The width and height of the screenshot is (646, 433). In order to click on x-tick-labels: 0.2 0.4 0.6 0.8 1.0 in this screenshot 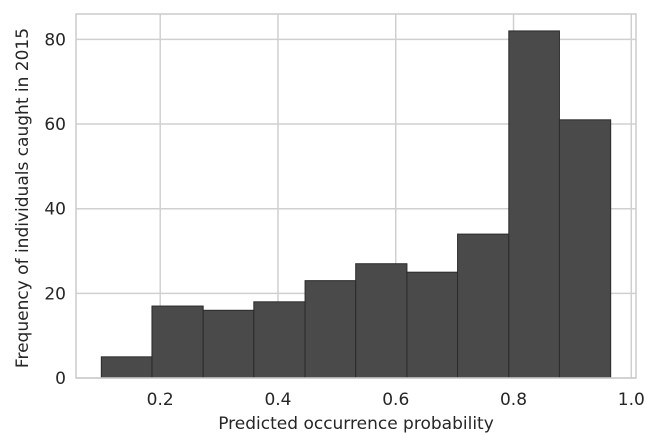, I will do `click(396, 400)`.